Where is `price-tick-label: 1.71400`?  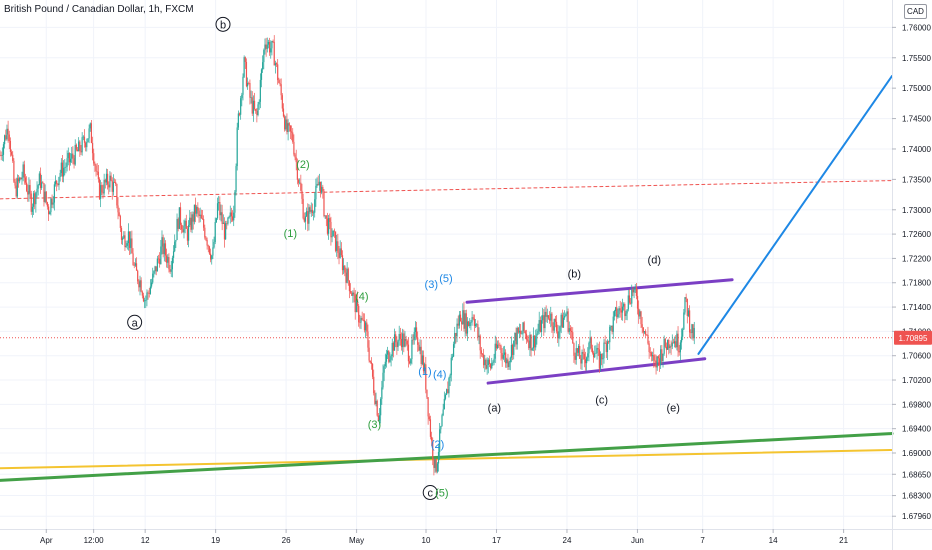 price-tick-label: 1.71400 is located at coordinates (916, 307).